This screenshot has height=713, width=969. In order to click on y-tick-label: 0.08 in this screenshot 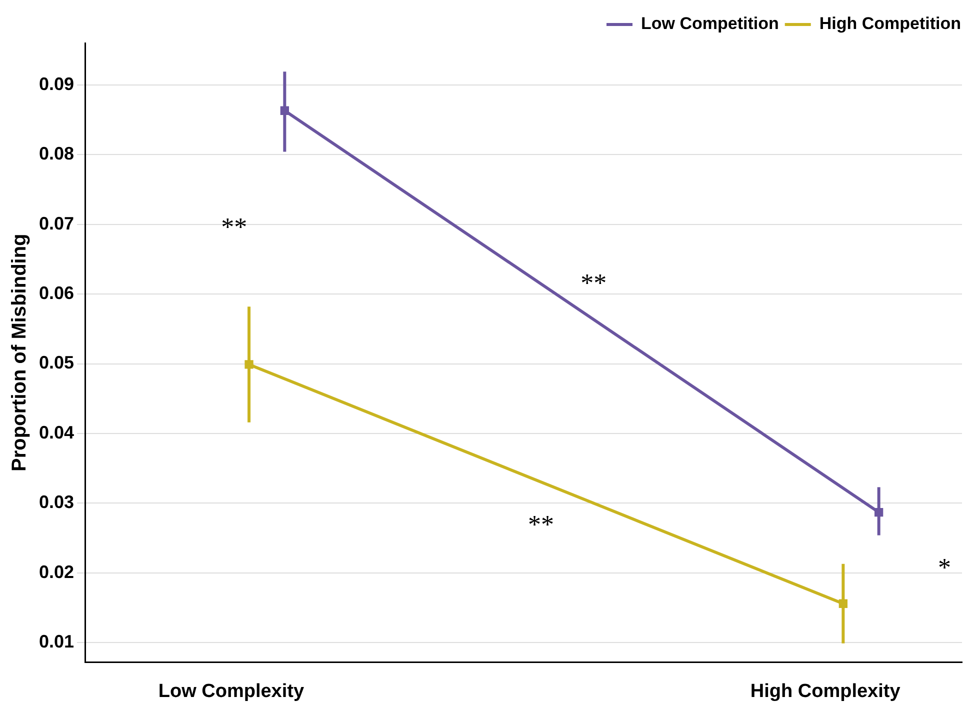, I will do `click(56, 154)`.